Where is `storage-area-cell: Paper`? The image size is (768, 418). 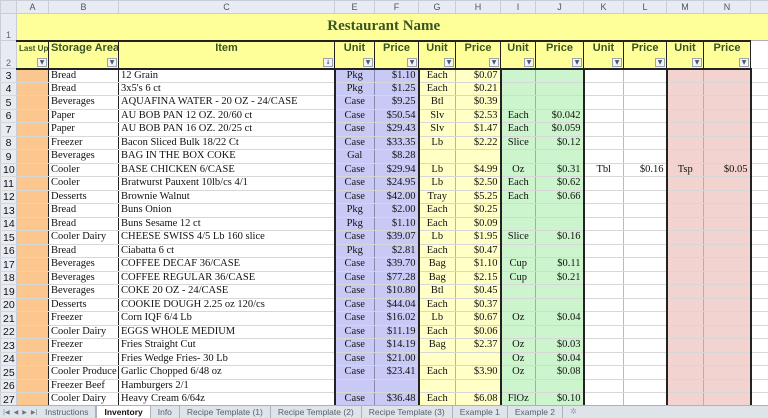 storage-area-cell: Paper is located at coordinates (83, 116).